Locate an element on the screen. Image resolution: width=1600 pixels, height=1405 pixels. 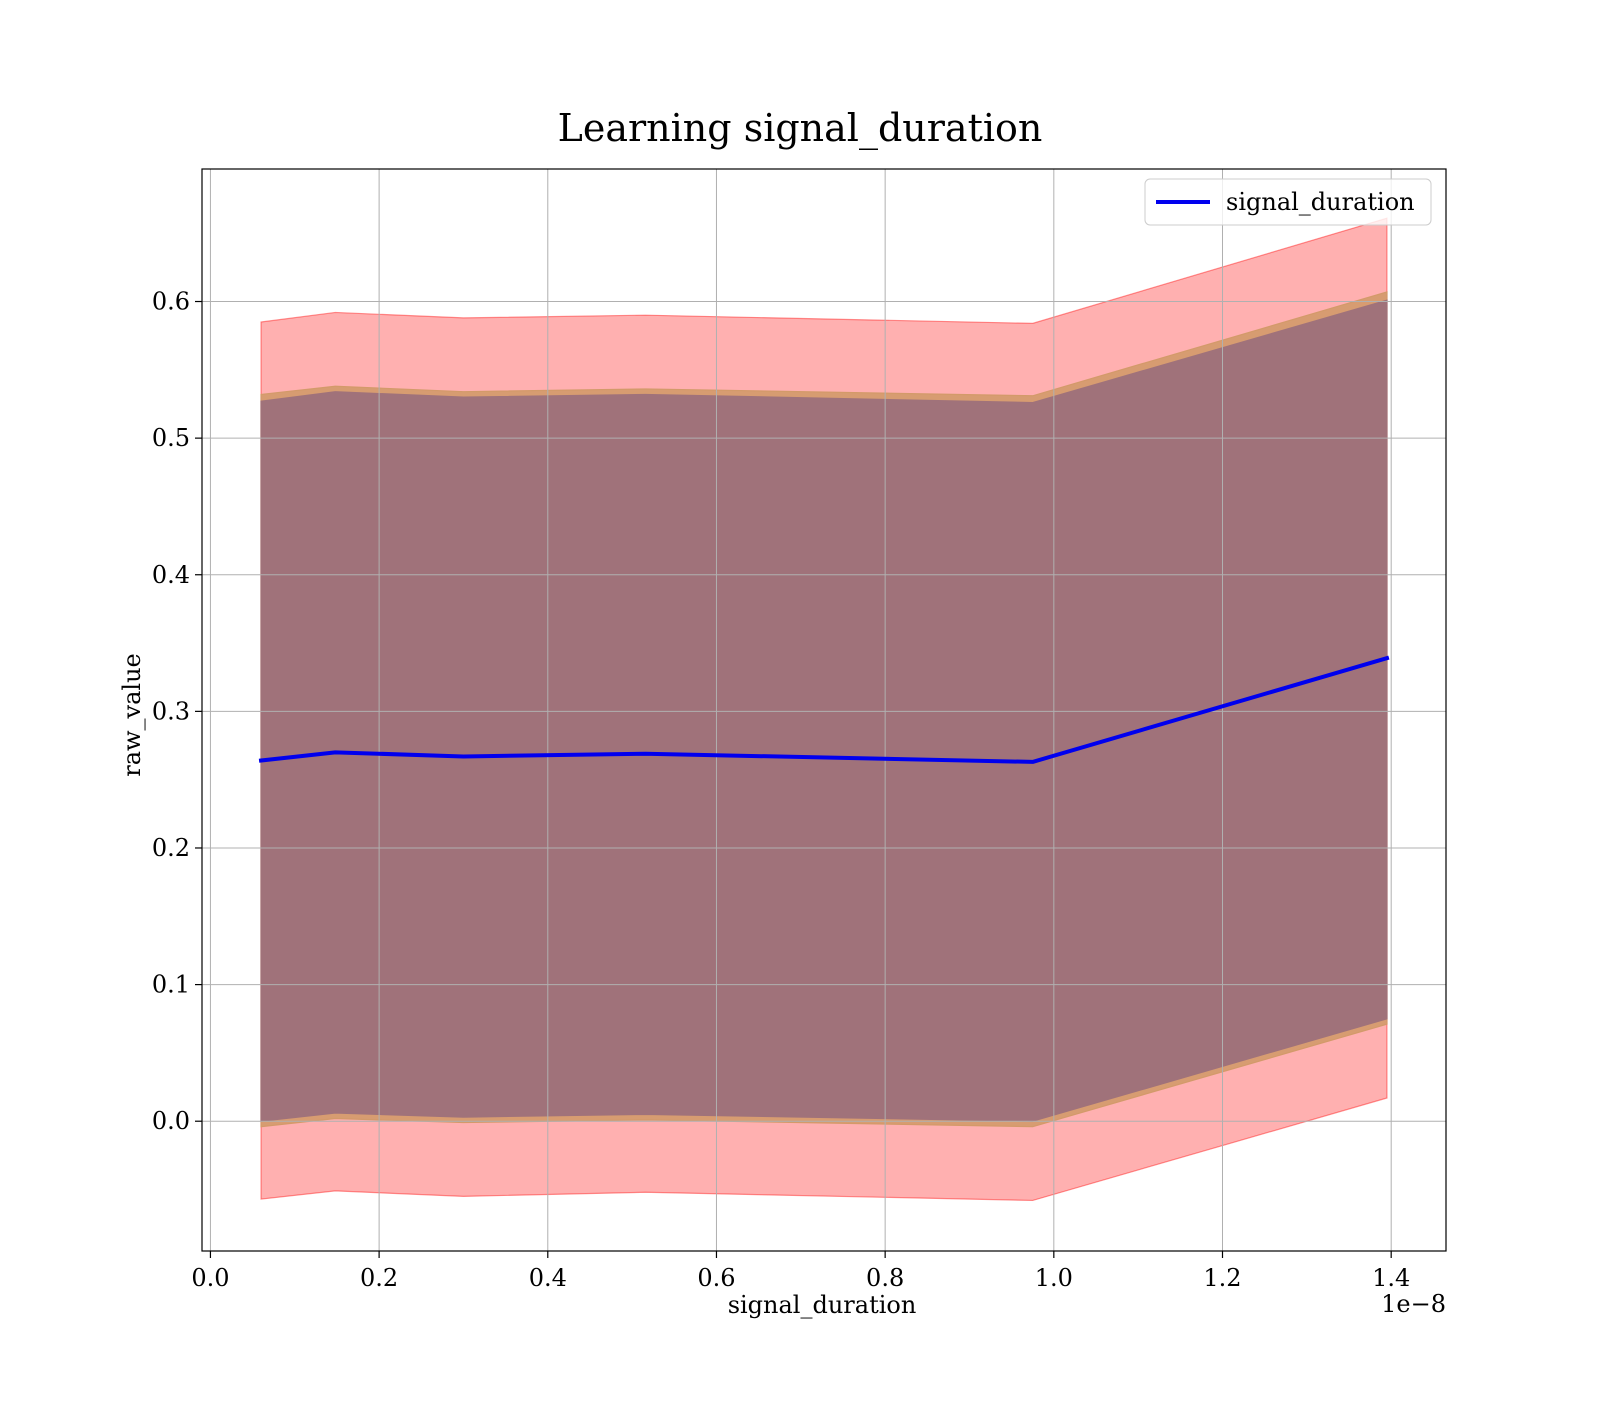
series-line-signal-duration is located at coordinates (824, 709).